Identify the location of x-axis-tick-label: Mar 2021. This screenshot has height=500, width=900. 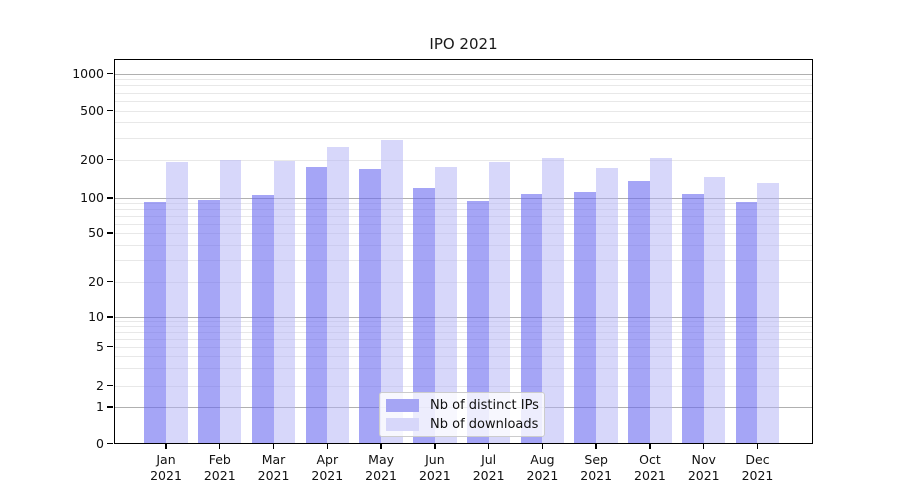
(274, 468).